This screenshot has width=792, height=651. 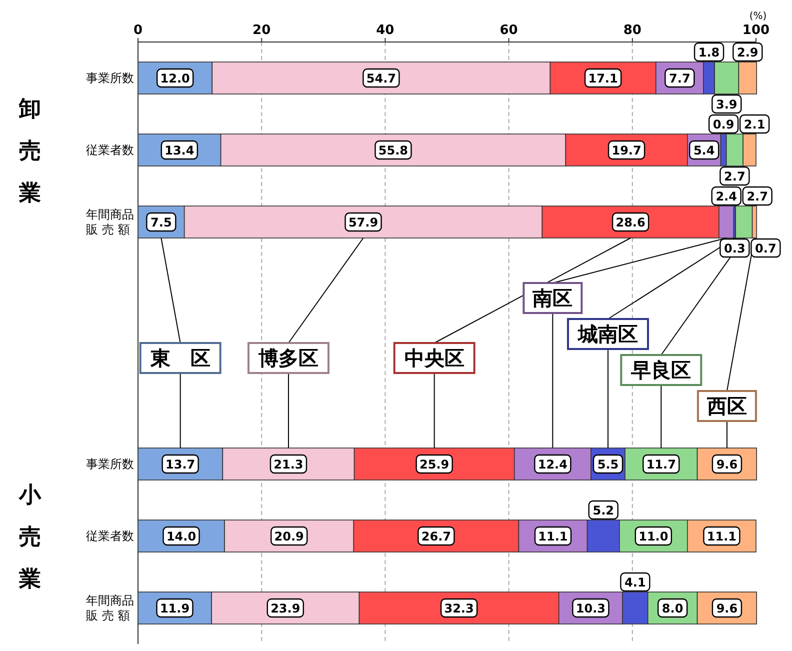 What do you see at coordinates (727, 105) in the screenshot?
I see `data-label: 3.9` at bounding box center [727, 105].